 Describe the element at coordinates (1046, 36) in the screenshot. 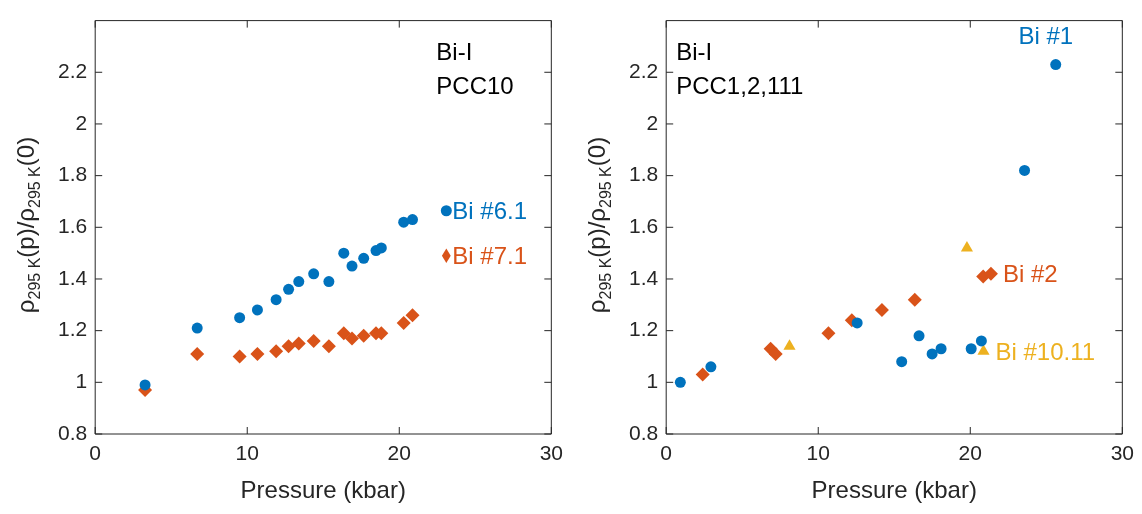

I see `series-label: Bi #1` at that location.